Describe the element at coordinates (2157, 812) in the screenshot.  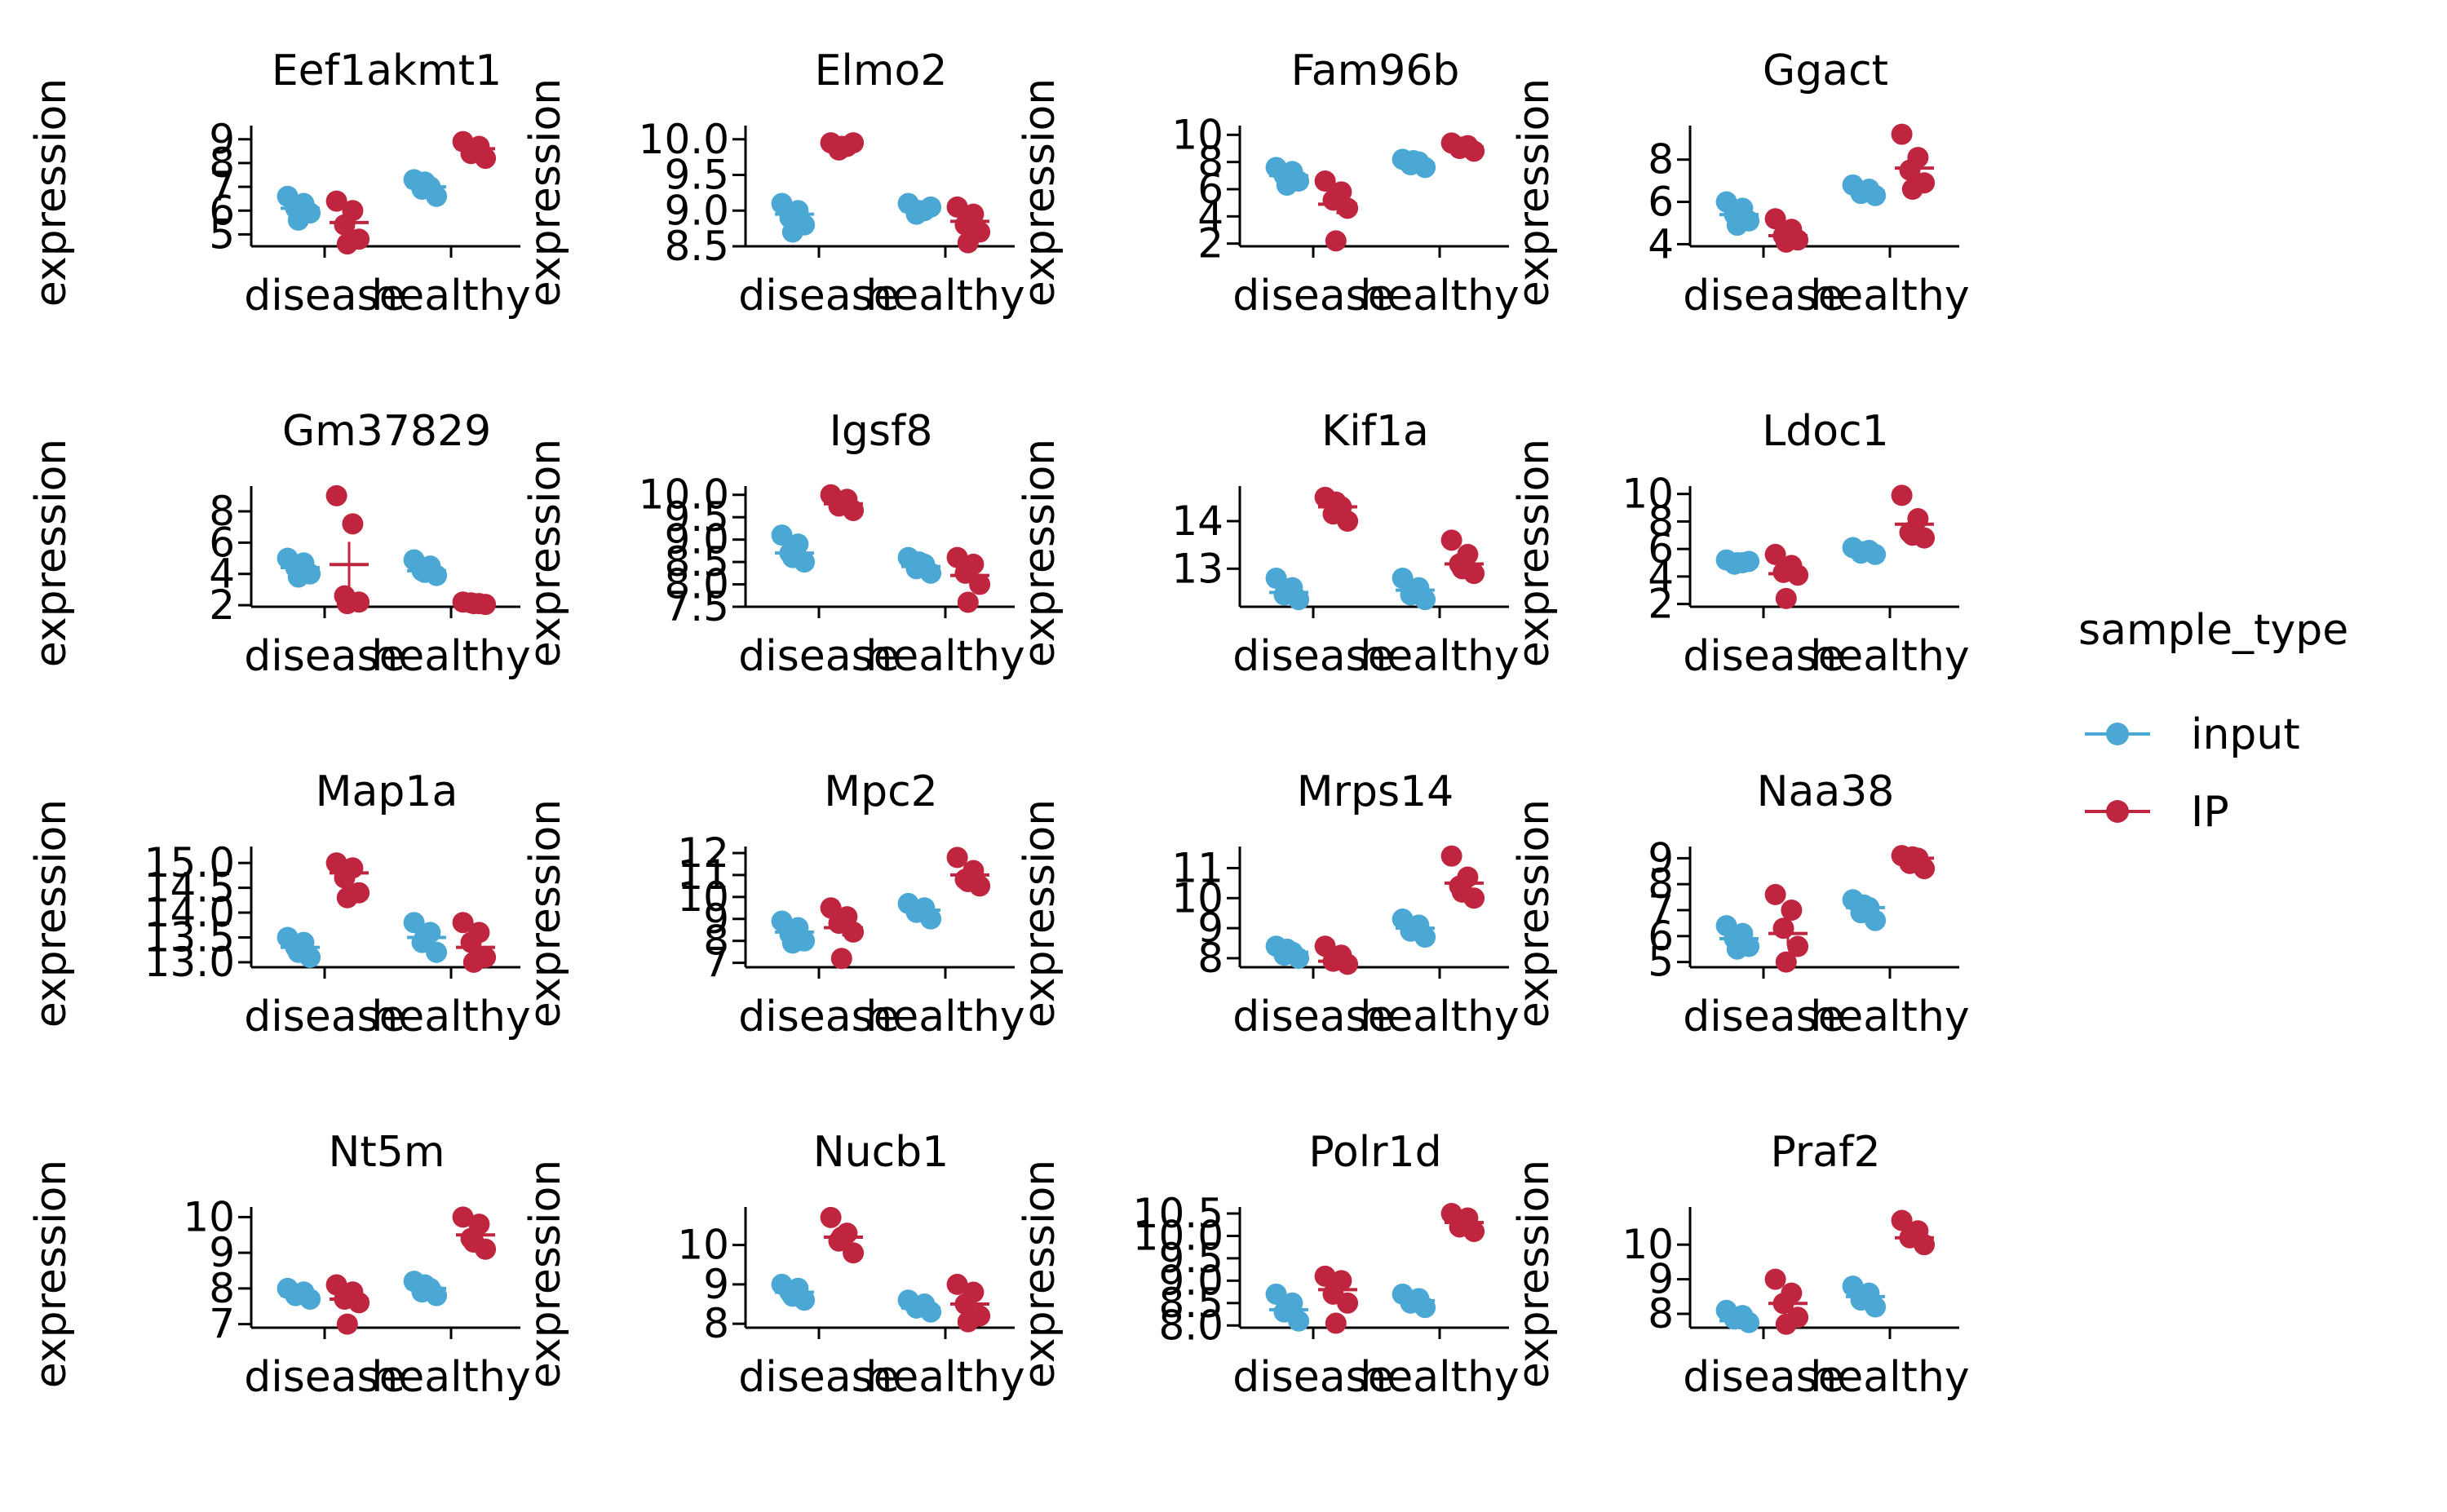
I see `legend-entry-ip: IP` at that location.